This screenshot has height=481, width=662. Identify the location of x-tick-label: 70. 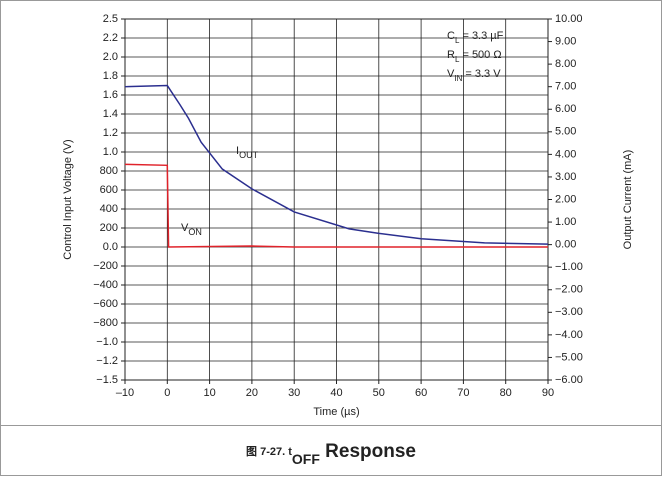
(463, 393).